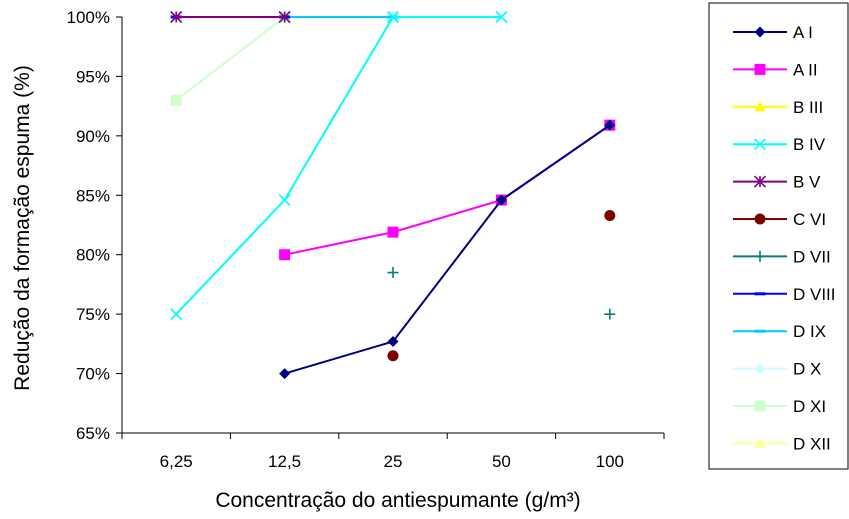 This screenshot has height=519, width=849. Describe the element at coordinates (814, 294) in the screenshot. I see `legend-label: D VIII` at that location.